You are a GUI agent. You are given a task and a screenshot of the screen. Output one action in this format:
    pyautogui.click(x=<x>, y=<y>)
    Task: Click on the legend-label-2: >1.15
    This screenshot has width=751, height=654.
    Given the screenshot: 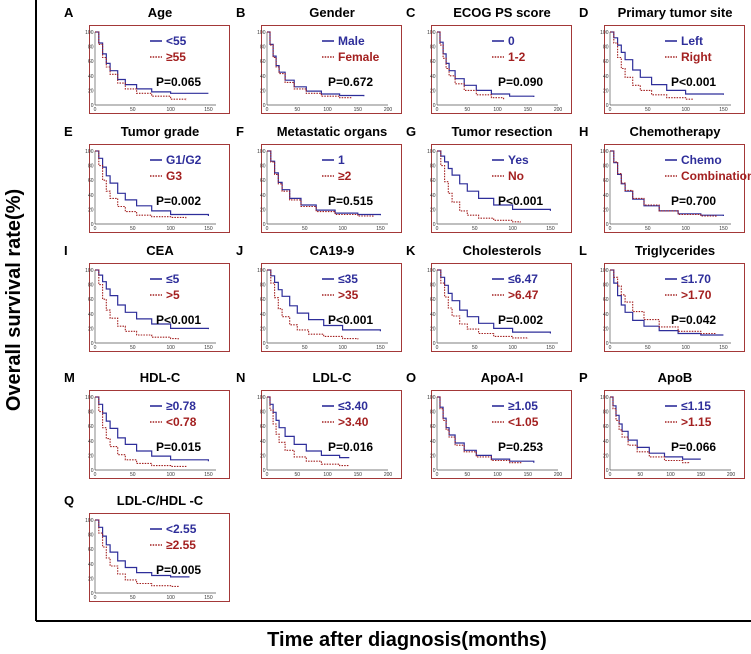 What is the action you would take?
    pyautogui.click(x=696, y=422)
    